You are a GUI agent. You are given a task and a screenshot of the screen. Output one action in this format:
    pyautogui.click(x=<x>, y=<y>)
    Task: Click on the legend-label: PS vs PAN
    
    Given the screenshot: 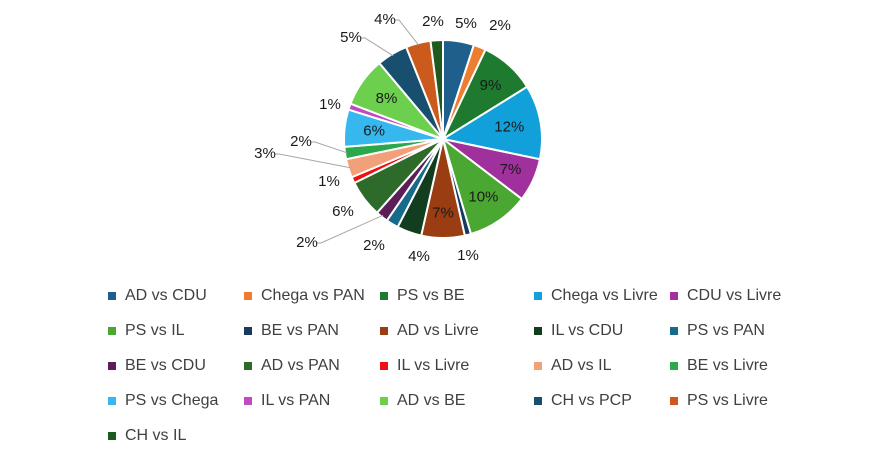 What is the action you would take?
    pyautogui.click(x=726, y=330)
    